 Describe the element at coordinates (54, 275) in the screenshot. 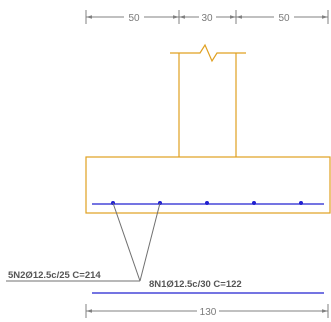

I see `rebar-label-n2: 5N2Ø12.5c/25 C=214` at that location.